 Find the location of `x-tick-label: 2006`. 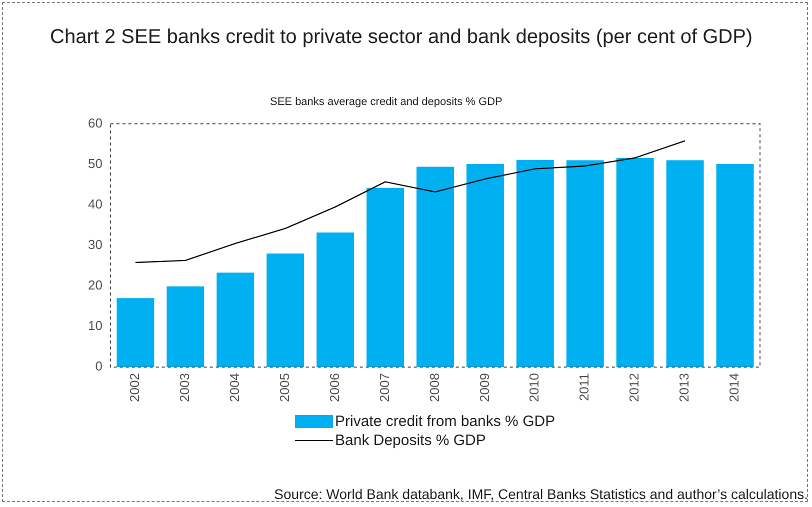

x-tick-label: 2006 is located at coordinates (334, 387).